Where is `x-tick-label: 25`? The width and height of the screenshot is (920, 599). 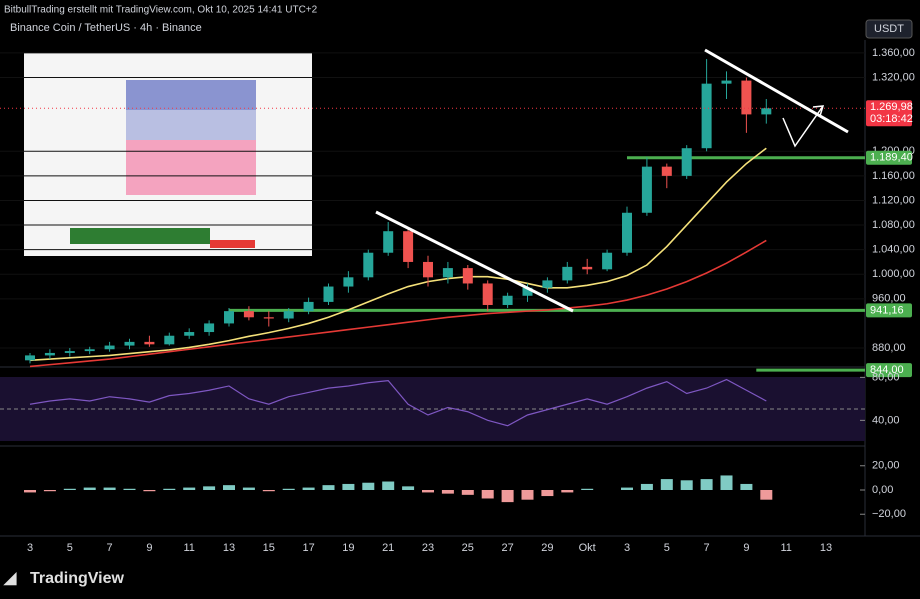 x-tick-label: 25 is located at coordinates (468, 548).